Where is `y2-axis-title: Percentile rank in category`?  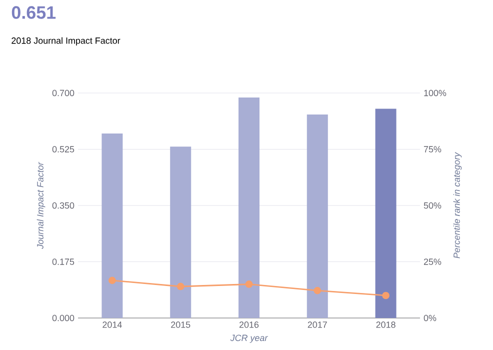 y2-axis-title: Percentile rank in category is located at coordinates (457, 205).